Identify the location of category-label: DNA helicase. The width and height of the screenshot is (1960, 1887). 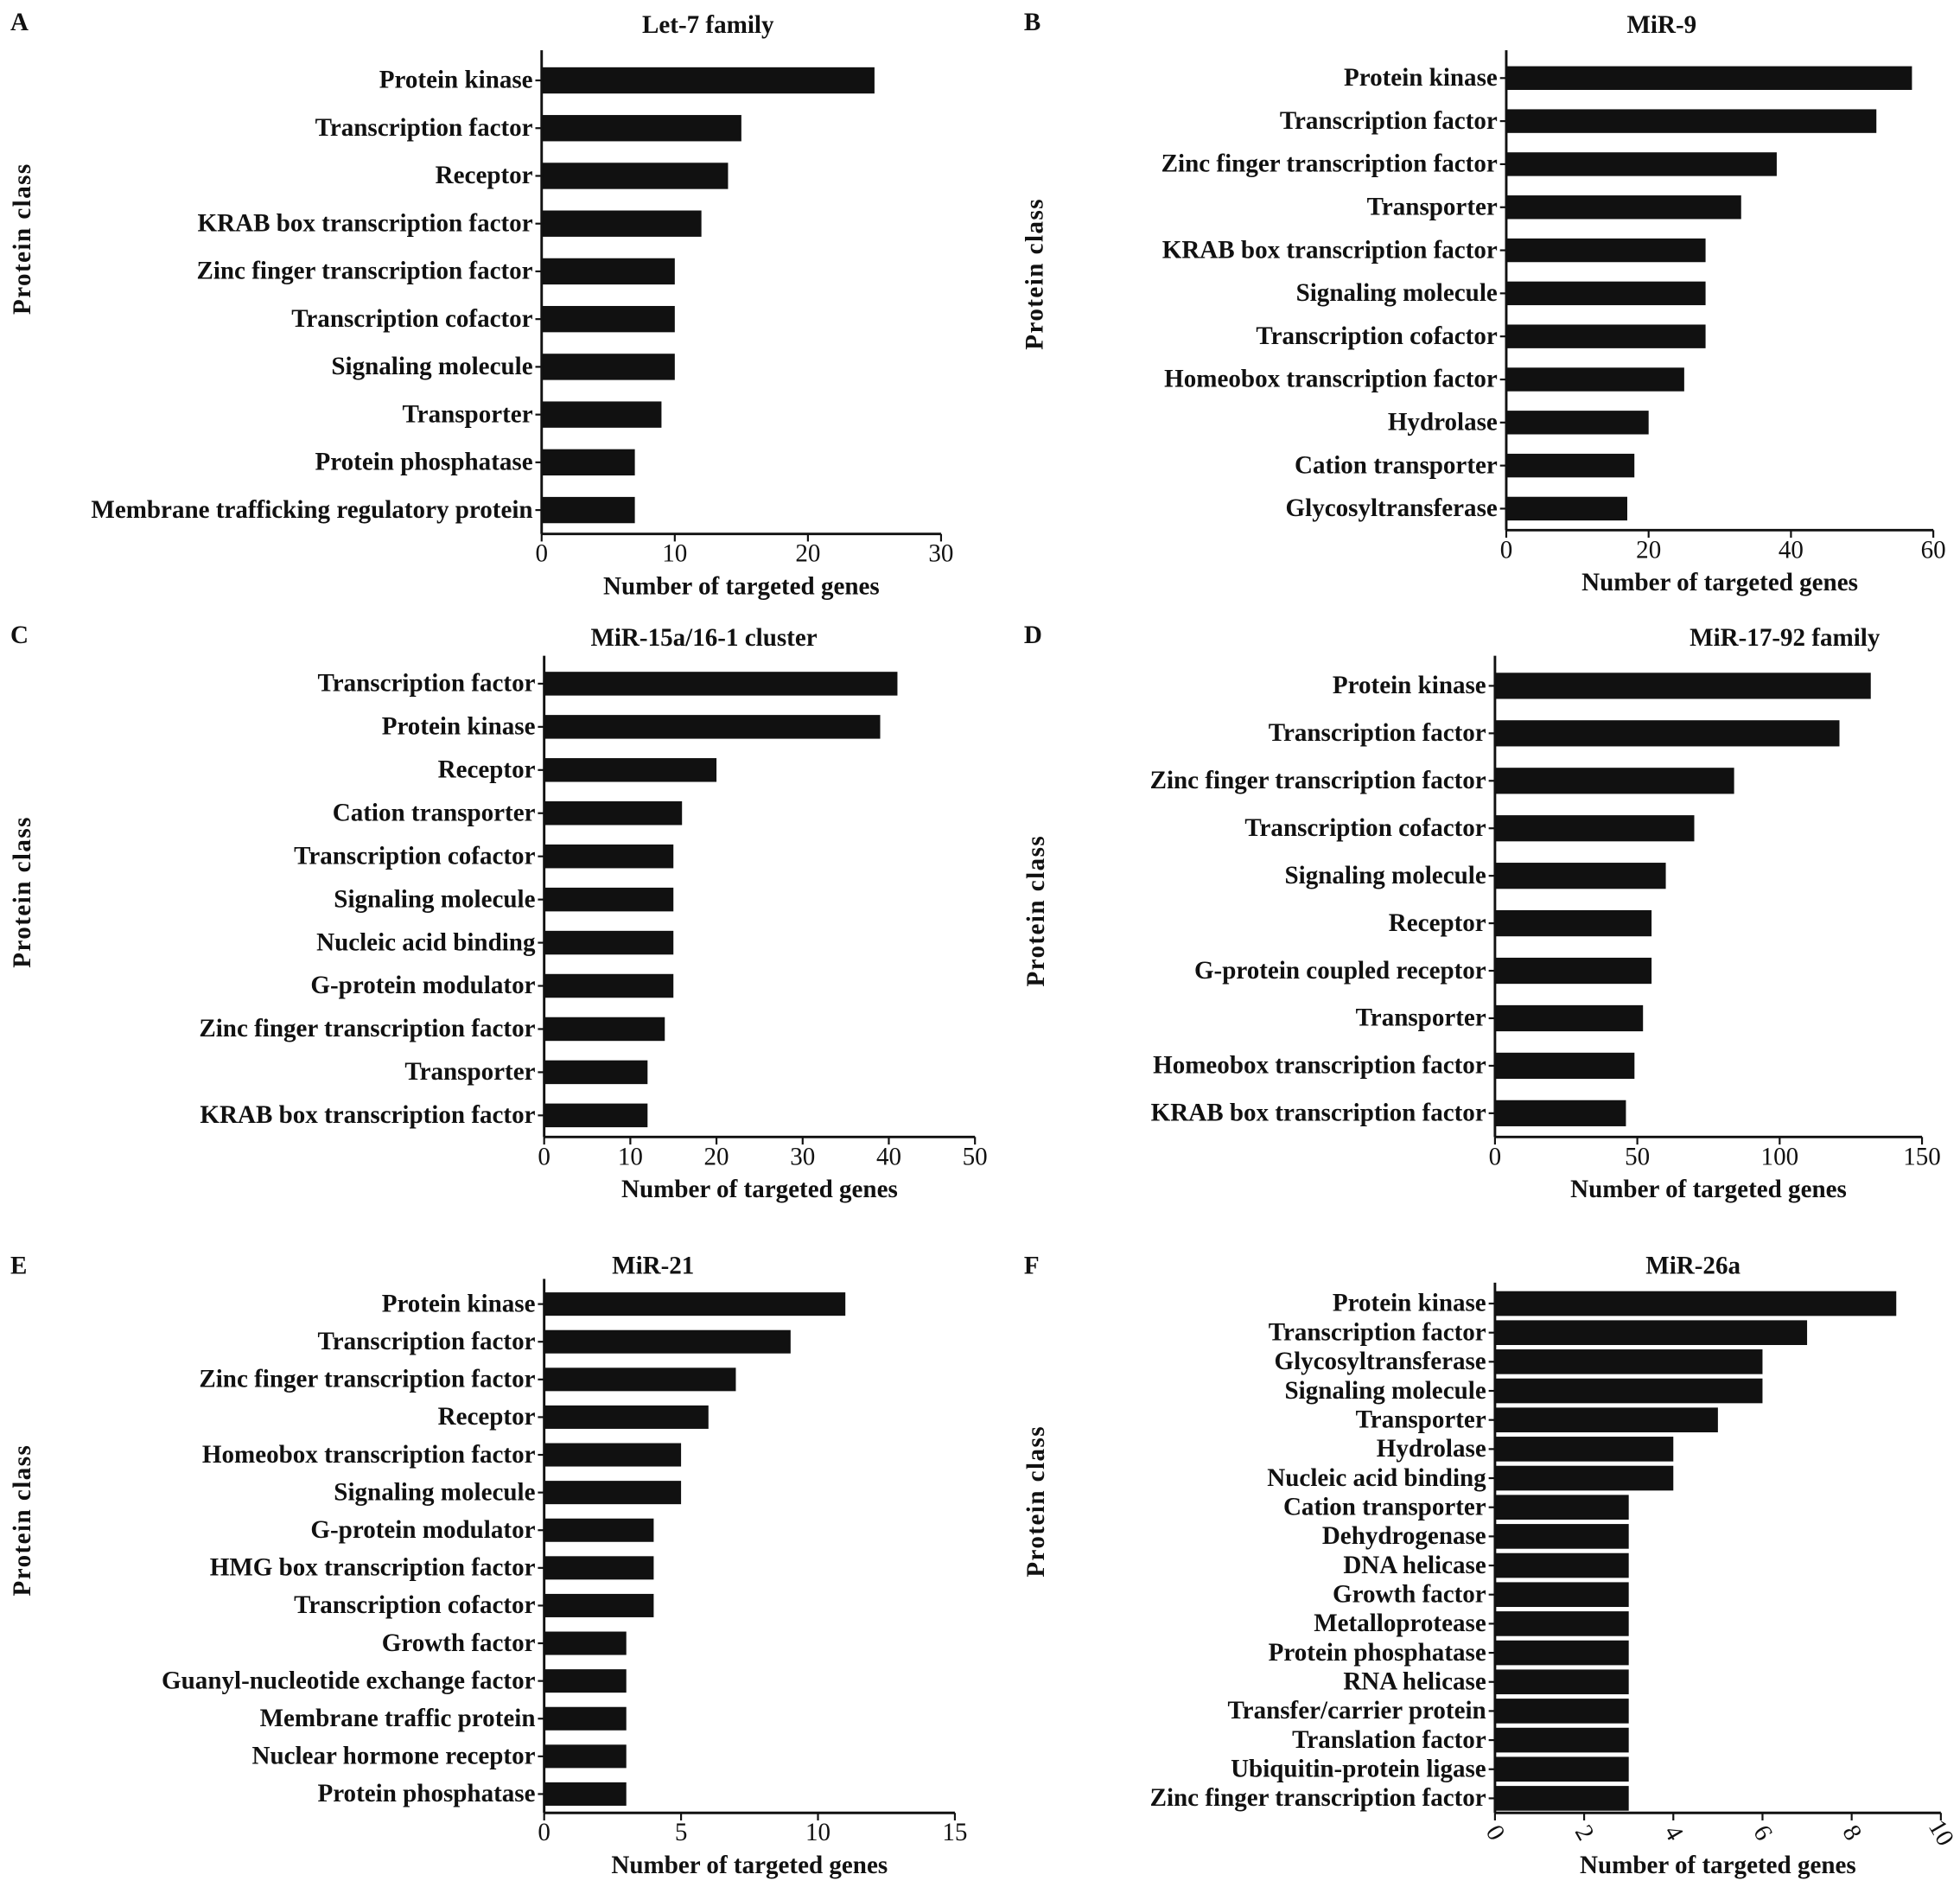
(1414, 1566).